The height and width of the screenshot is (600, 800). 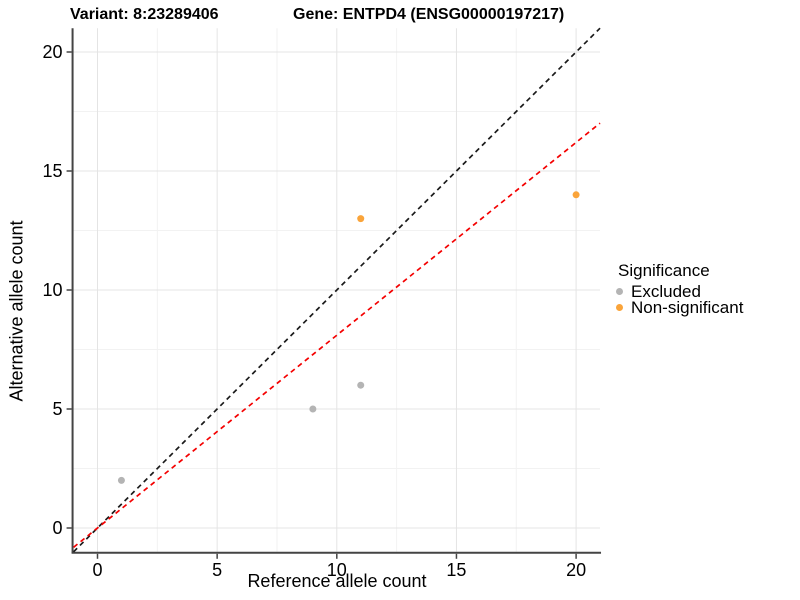 What do you see at coordinates (619, 292) in the screenshot?
I see `excluded-key-dot-icon` at bounding box center [619, 292].